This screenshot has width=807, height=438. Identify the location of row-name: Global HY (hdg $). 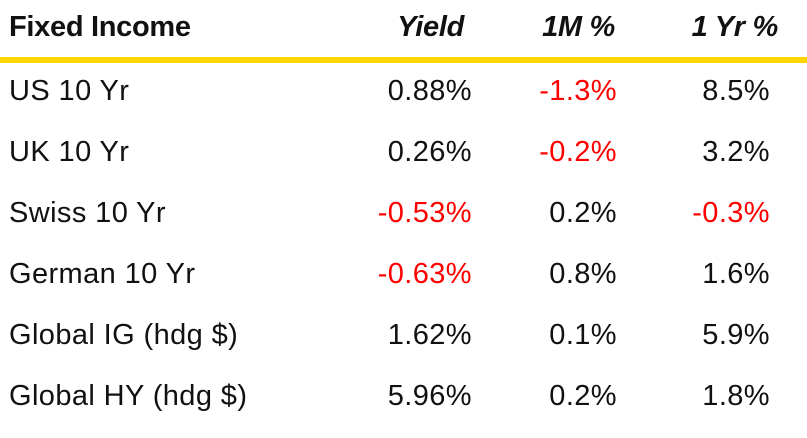
(128, 396).